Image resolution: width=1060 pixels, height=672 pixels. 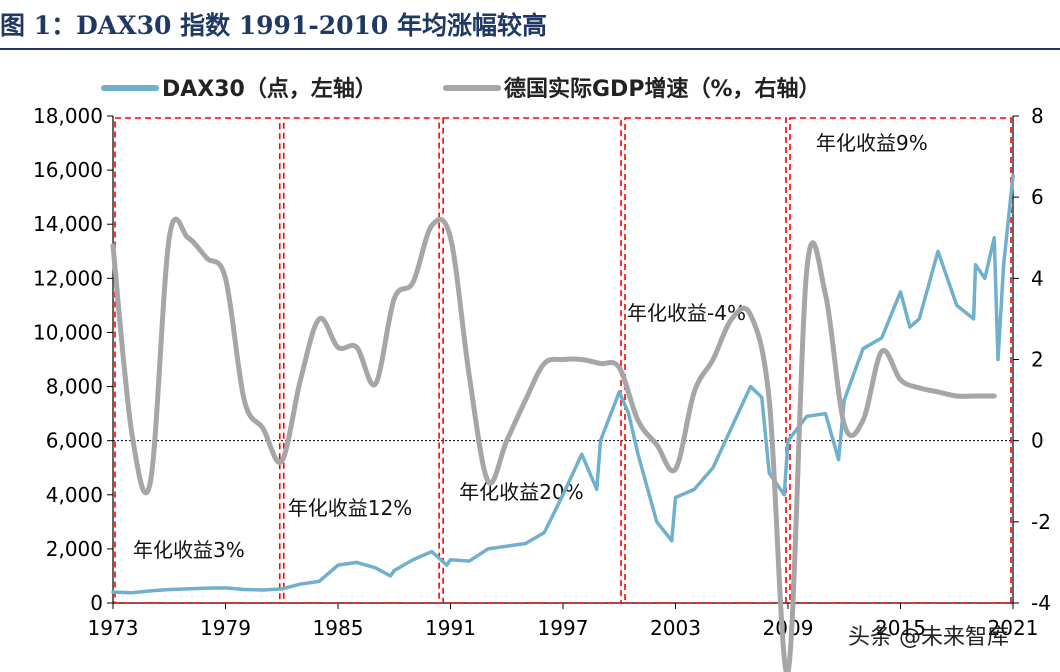 I want to click on figure-title: 图 1：DAX30 指数 1991-2010 年均涨幅较高, so click(x=274, y=25).